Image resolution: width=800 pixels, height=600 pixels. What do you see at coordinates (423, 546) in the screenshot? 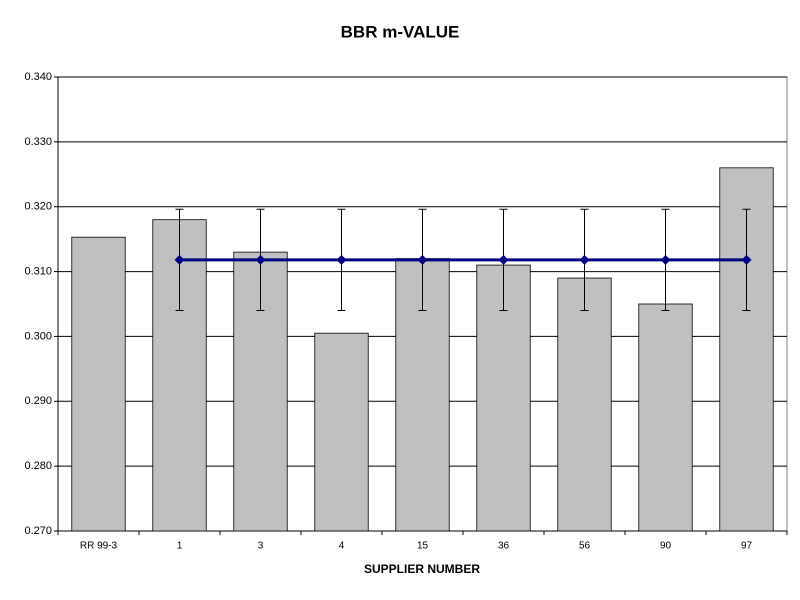
I see `x-tick-label: 15` at bounding box center [423, 546].